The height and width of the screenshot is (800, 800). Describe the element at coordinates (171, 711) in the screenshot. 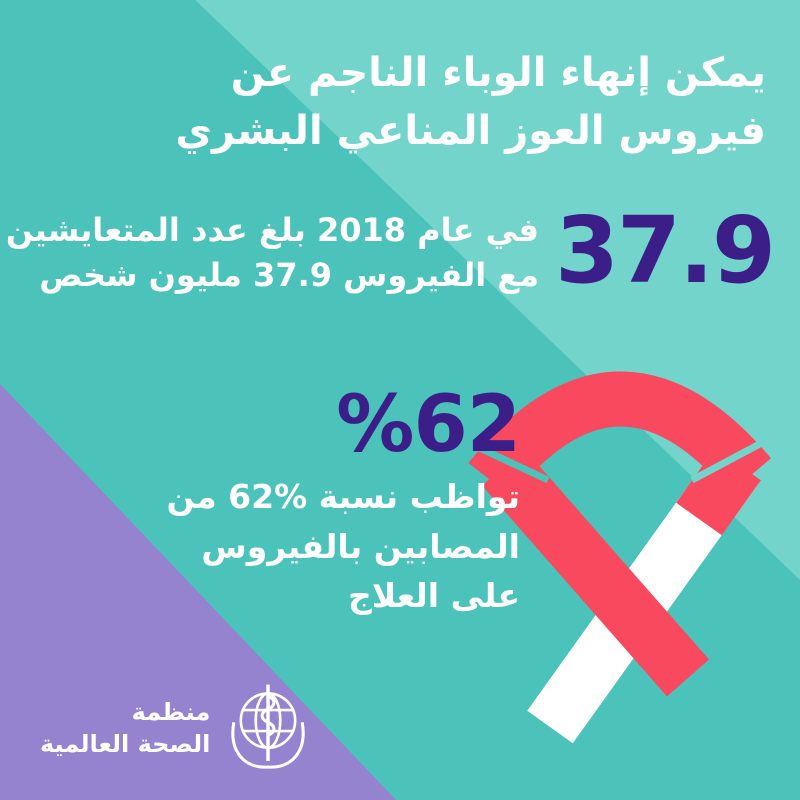

I see `who-logo-line1: منظمة` at that location.